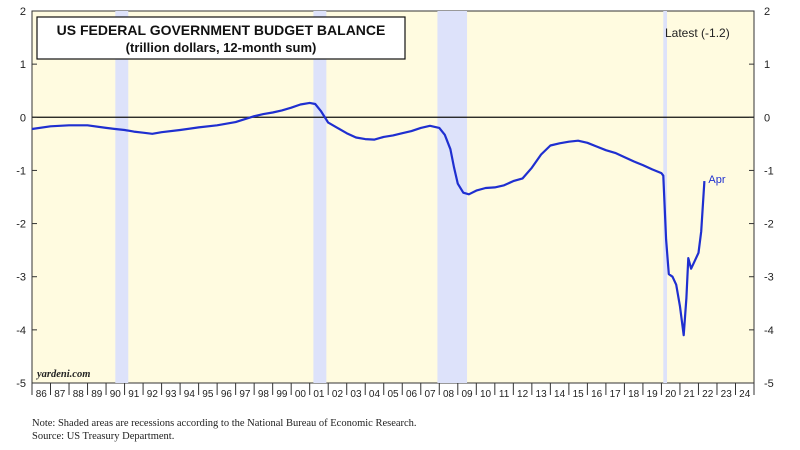 This screenshot has height=450, width=800. I want to click on x-tick-label: 04, so click(375, 394).